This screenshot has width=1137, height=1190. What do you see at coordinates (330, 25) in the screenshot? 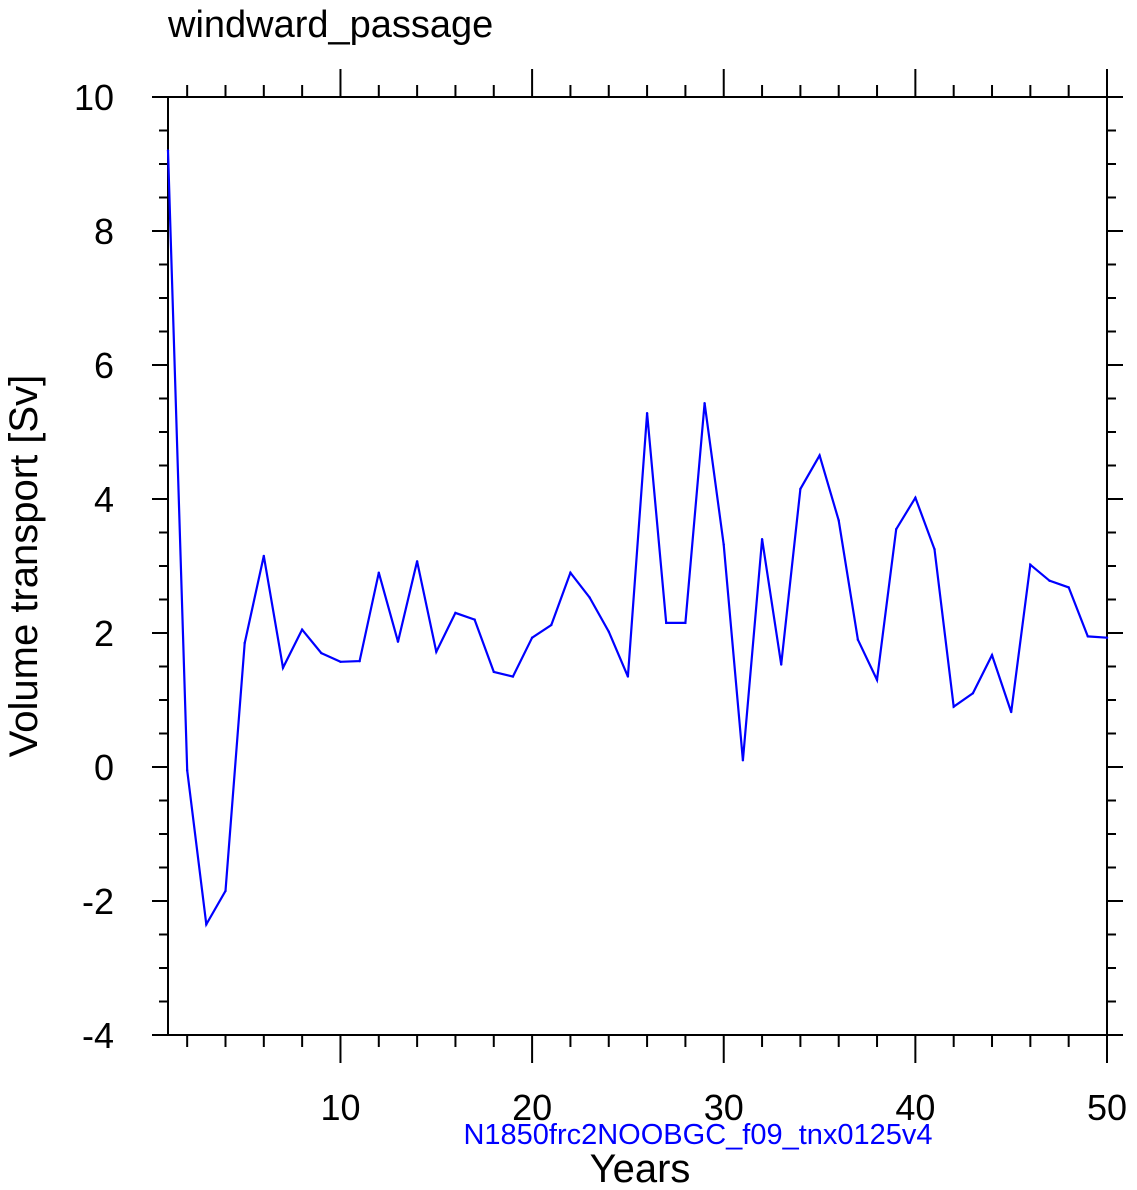
I see `chart-title: windward_passage` at bounding box center [330, 25].